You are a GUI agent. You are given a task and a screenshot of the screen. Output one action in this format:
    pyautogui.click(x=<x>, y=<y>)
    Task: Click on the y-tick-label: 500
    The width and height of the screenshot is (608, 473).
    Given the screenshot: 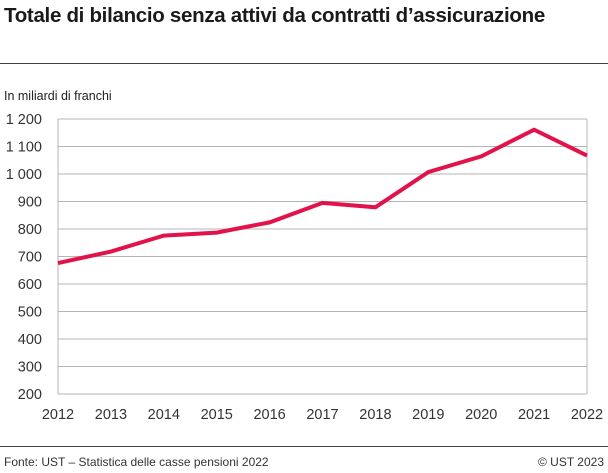 What is the action you would take?
    pyautogui.click(x=30, y=313)
    